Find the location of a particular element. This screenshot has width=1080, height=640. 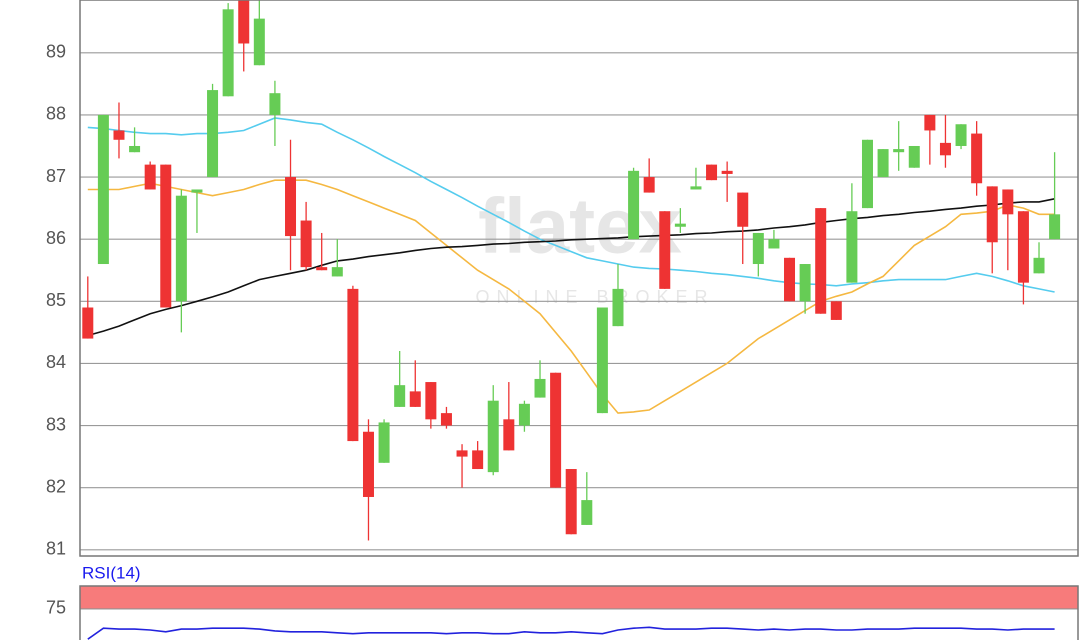

panel-frame is located at coordinates (579, 612).